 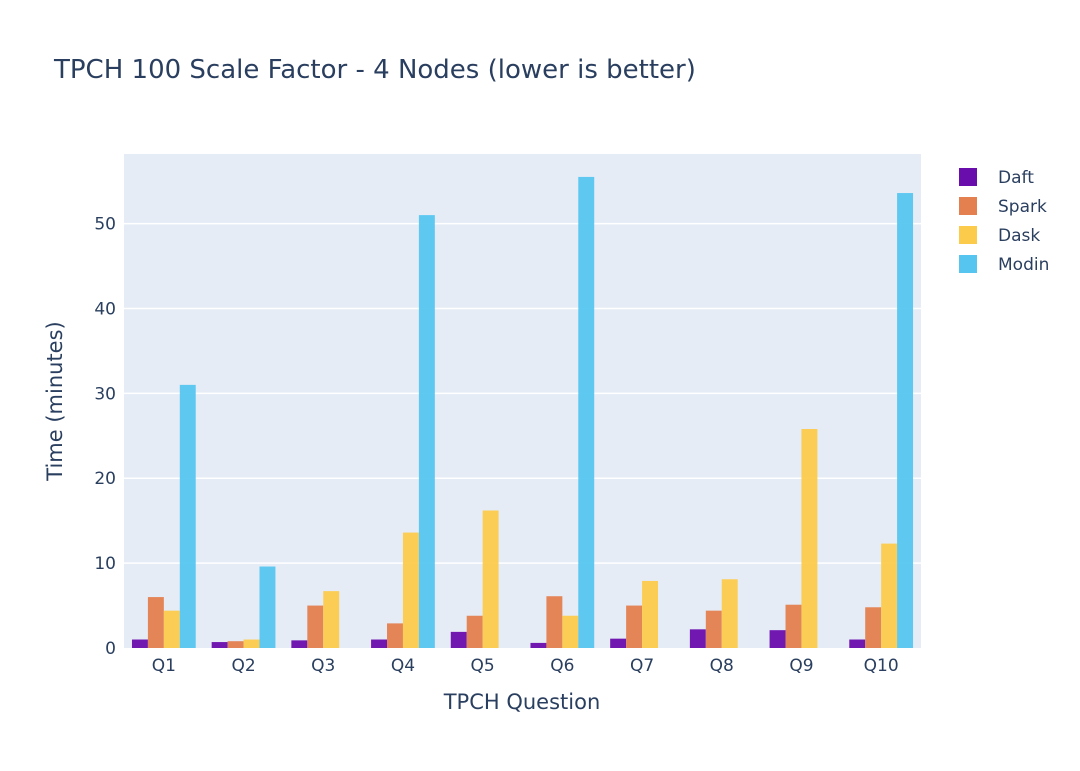 I want to click on bar-modin-q10, so click(x=905, y=420).